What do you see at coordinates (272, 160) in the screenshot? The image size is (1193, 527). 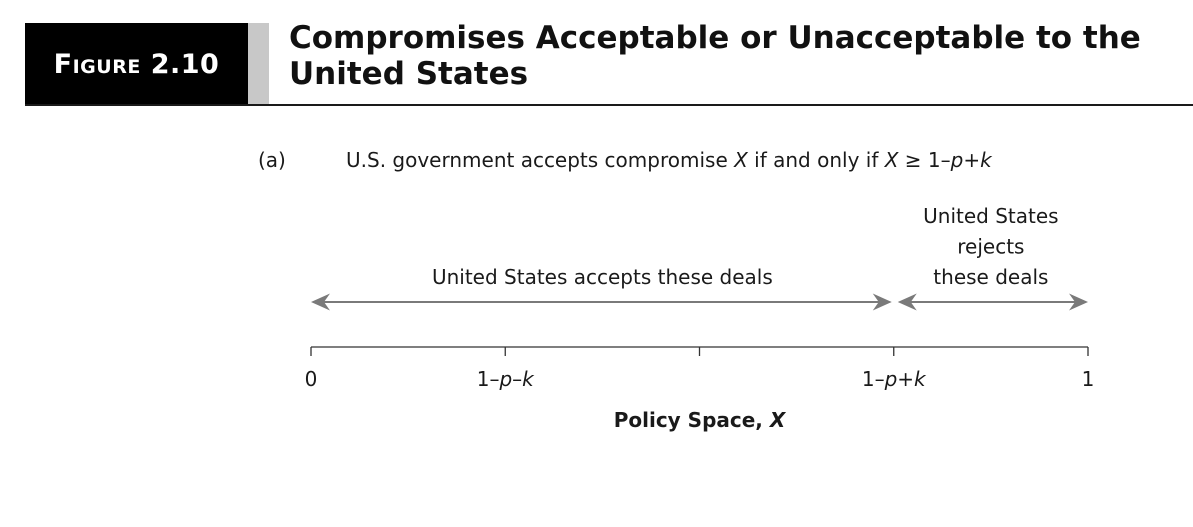 I see `panel-label: (a)` at bounding box center [272, 160].